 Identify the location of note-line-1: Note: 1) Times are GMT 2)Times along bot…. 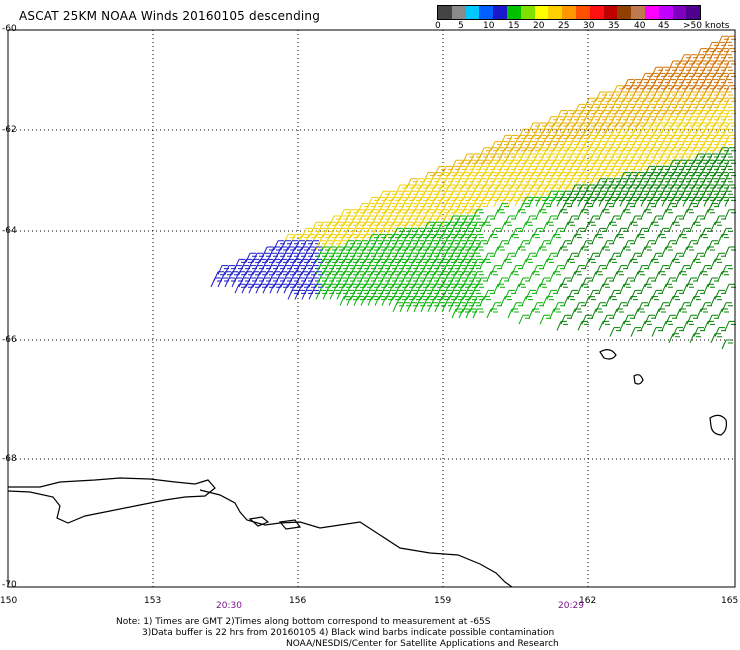
(303, 622).